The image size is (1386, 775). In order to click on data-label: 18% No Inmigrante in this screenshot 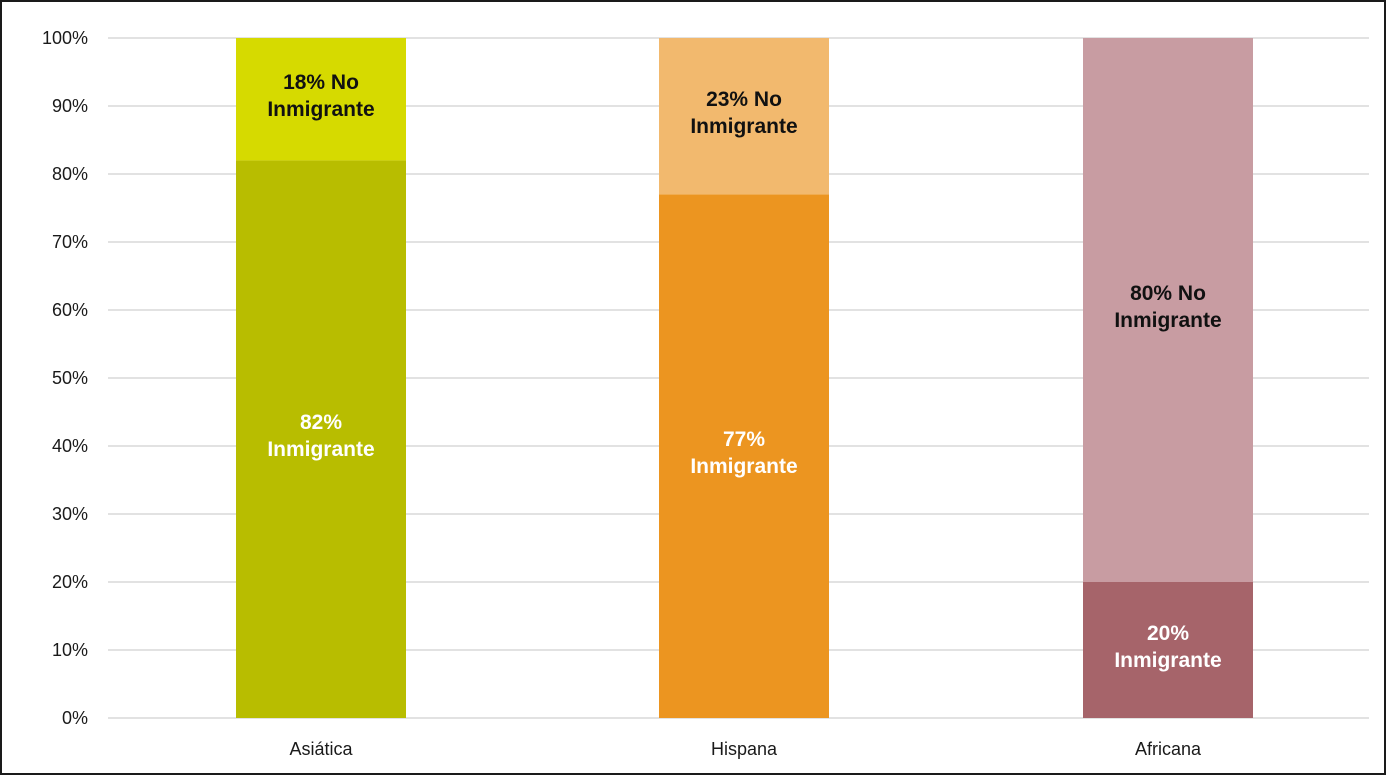, I will do `click(320, 96)`.